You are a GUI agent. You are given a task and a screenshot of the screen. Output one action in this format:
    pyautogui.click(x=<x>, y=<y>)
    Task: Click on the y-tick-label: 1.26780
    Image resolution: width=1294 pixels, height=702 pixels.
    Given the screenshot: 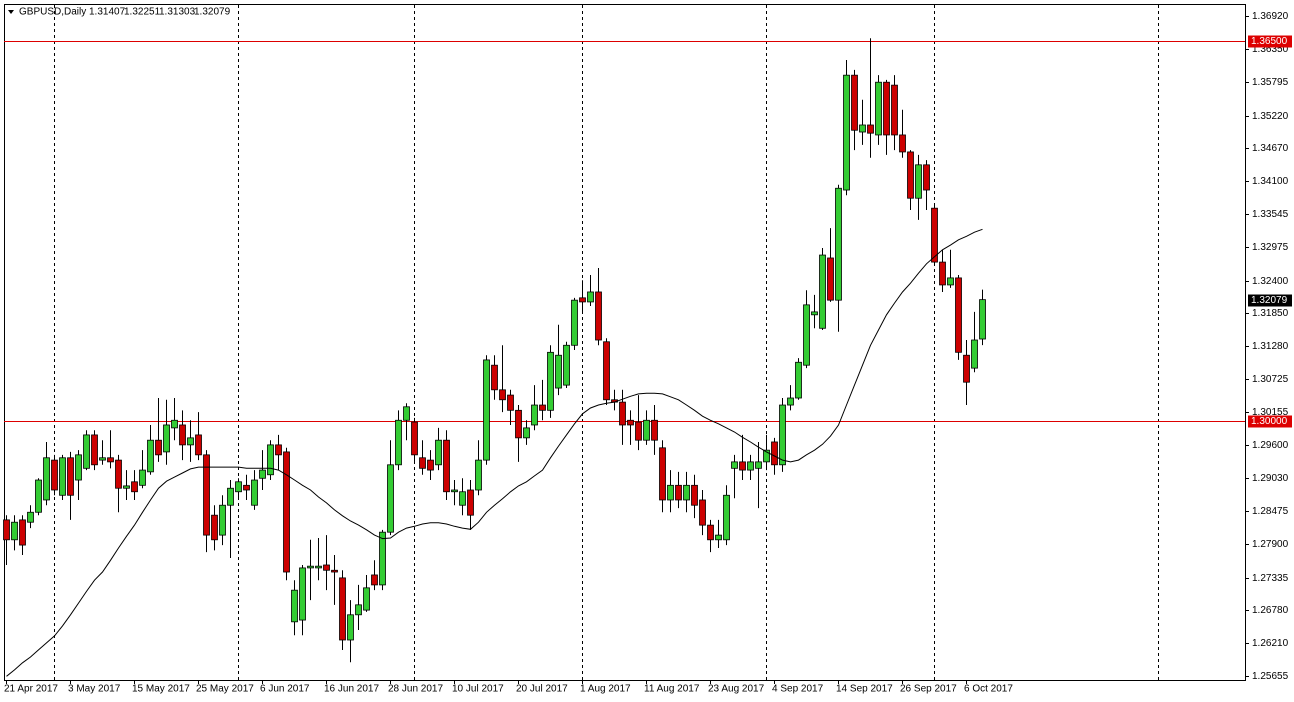 What is the action you would take?
    pyautogui.click(x=1270, y=610)
    